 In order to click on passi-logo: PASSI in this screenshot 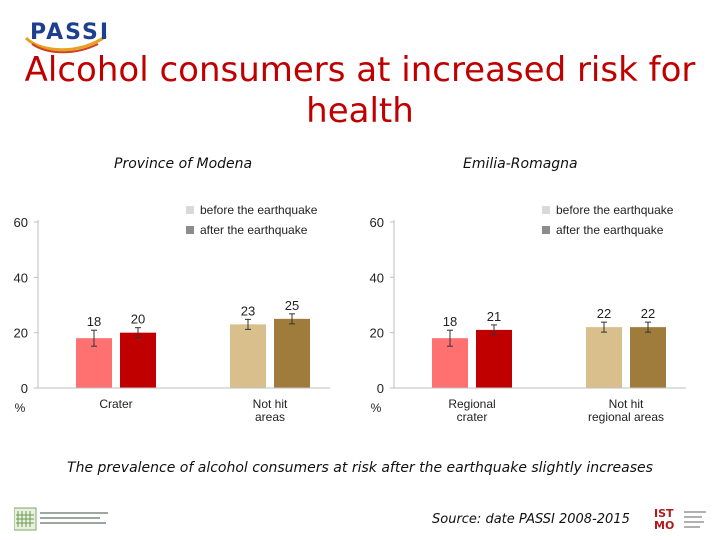, I will do `click(67, 34)`.